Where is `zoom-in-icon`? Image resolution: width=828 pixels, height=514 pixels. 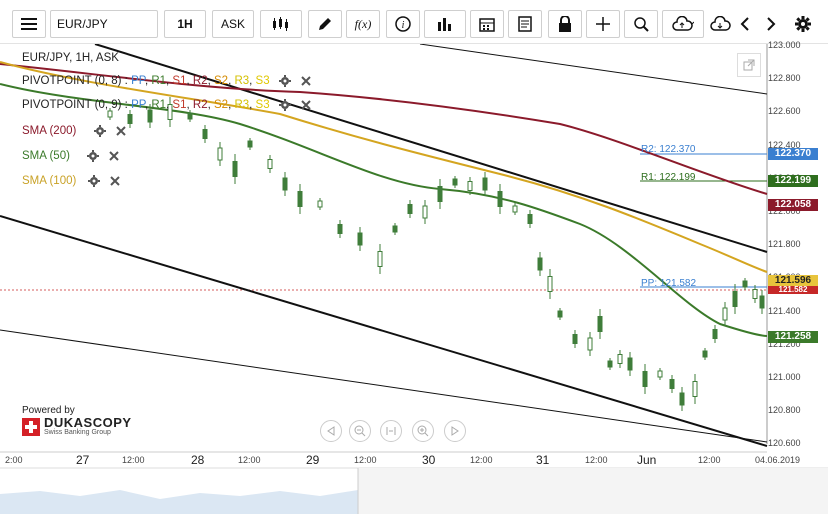
zoom-in-icon is located at coordinates (423, 431).